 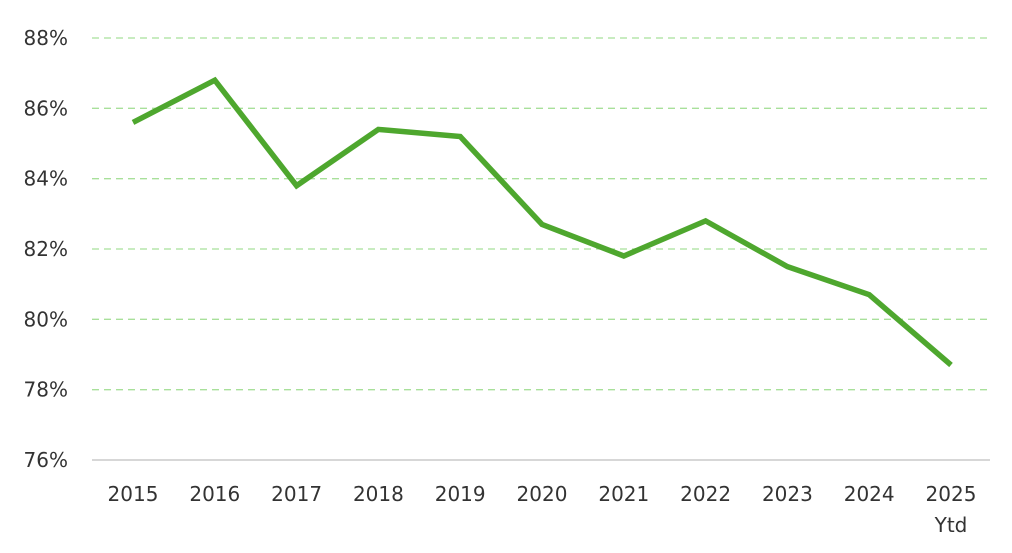 I want to click on x-tick-label: 2023, so click(x=787, y=494).